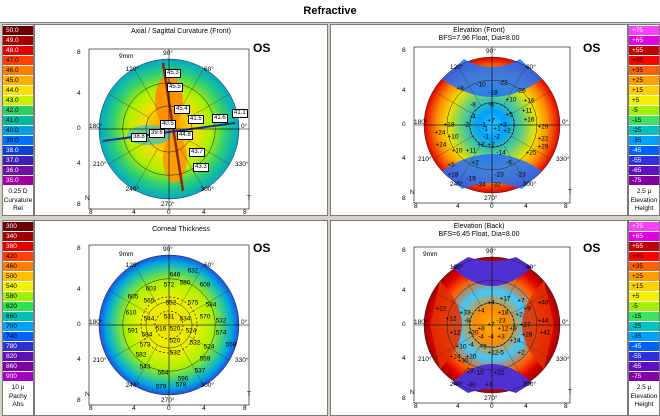  Describe the element at coordinates (200, 371) in the screenshot. I see `thickness-value: 537` at that location.